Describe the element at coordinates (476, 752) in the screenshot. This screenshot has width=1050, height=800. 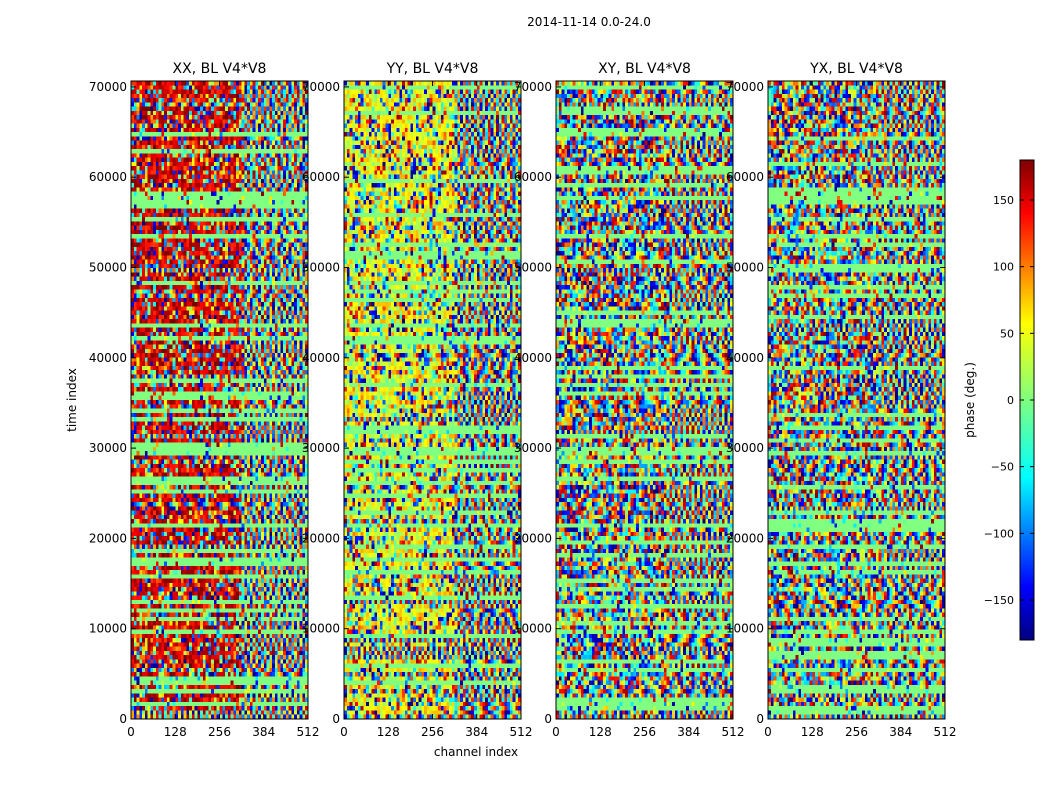
I see `x-axis-label: channel index` at that location.